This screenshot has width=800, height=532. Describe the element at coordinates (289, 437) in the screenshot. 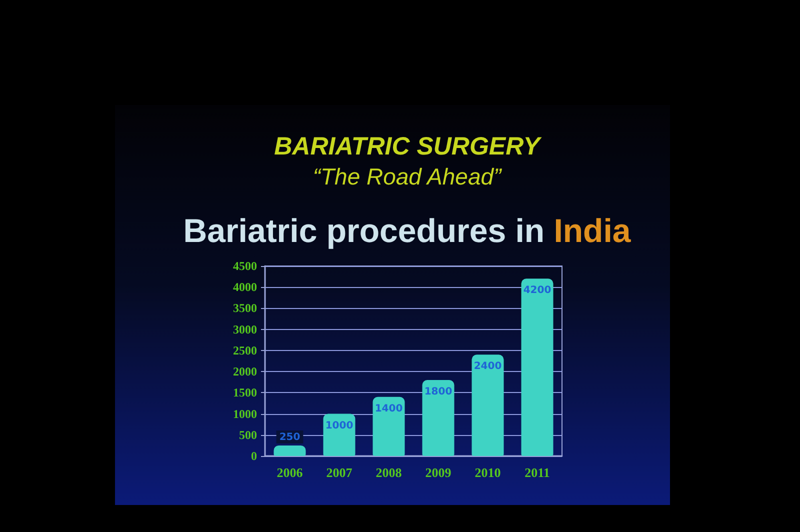

I see `data-label: 250` at that location.